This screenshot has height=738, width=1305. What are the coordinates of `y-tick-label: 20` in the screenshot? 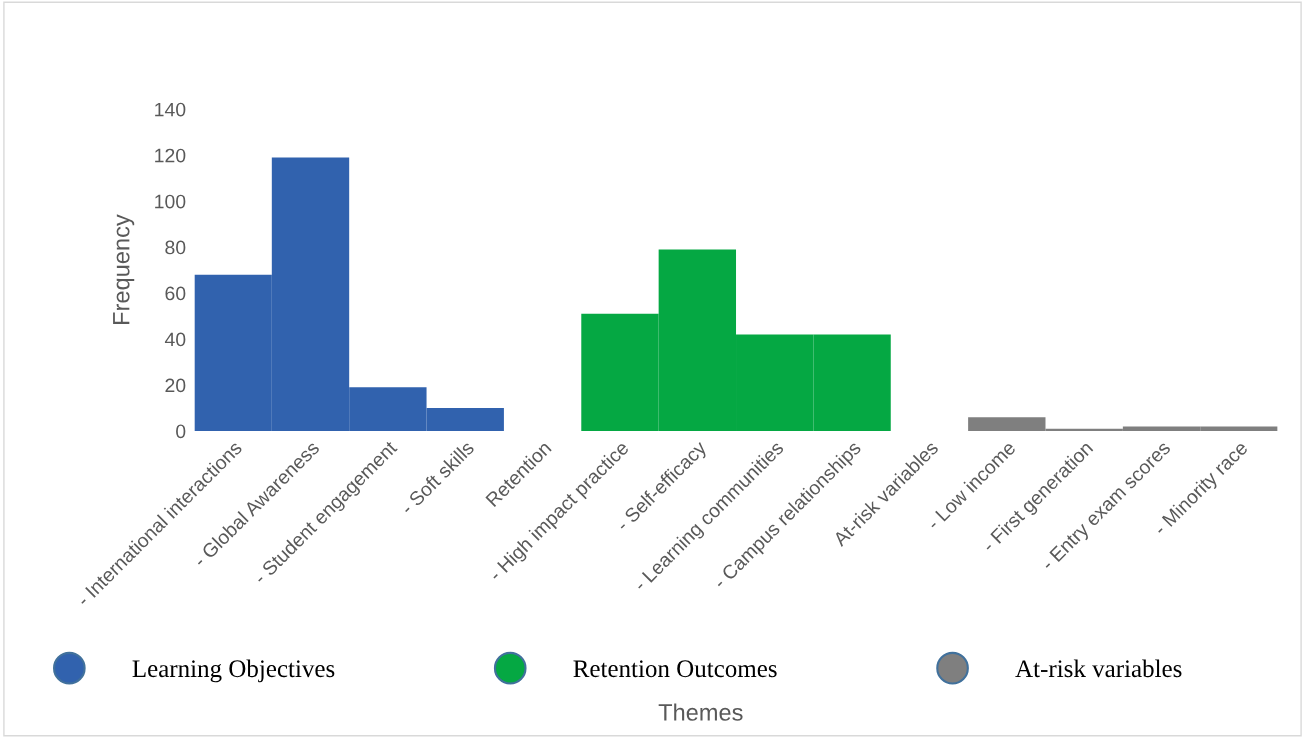 It's located at (175, 385).